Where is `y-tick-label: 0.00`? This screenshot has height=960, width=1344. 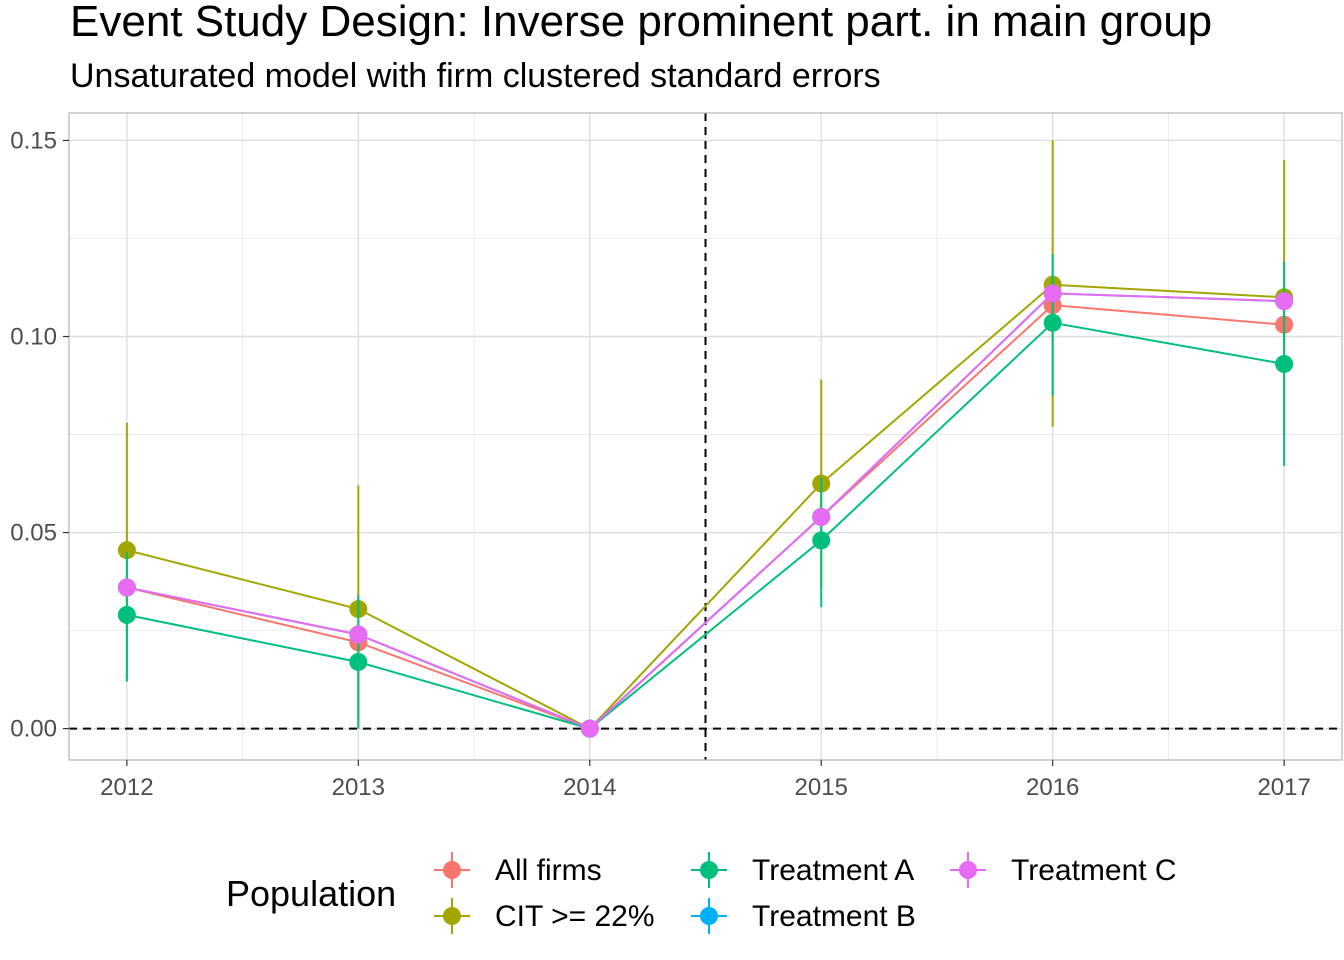
y-tick-label: 0.00 is located at coordinates (33, 729).